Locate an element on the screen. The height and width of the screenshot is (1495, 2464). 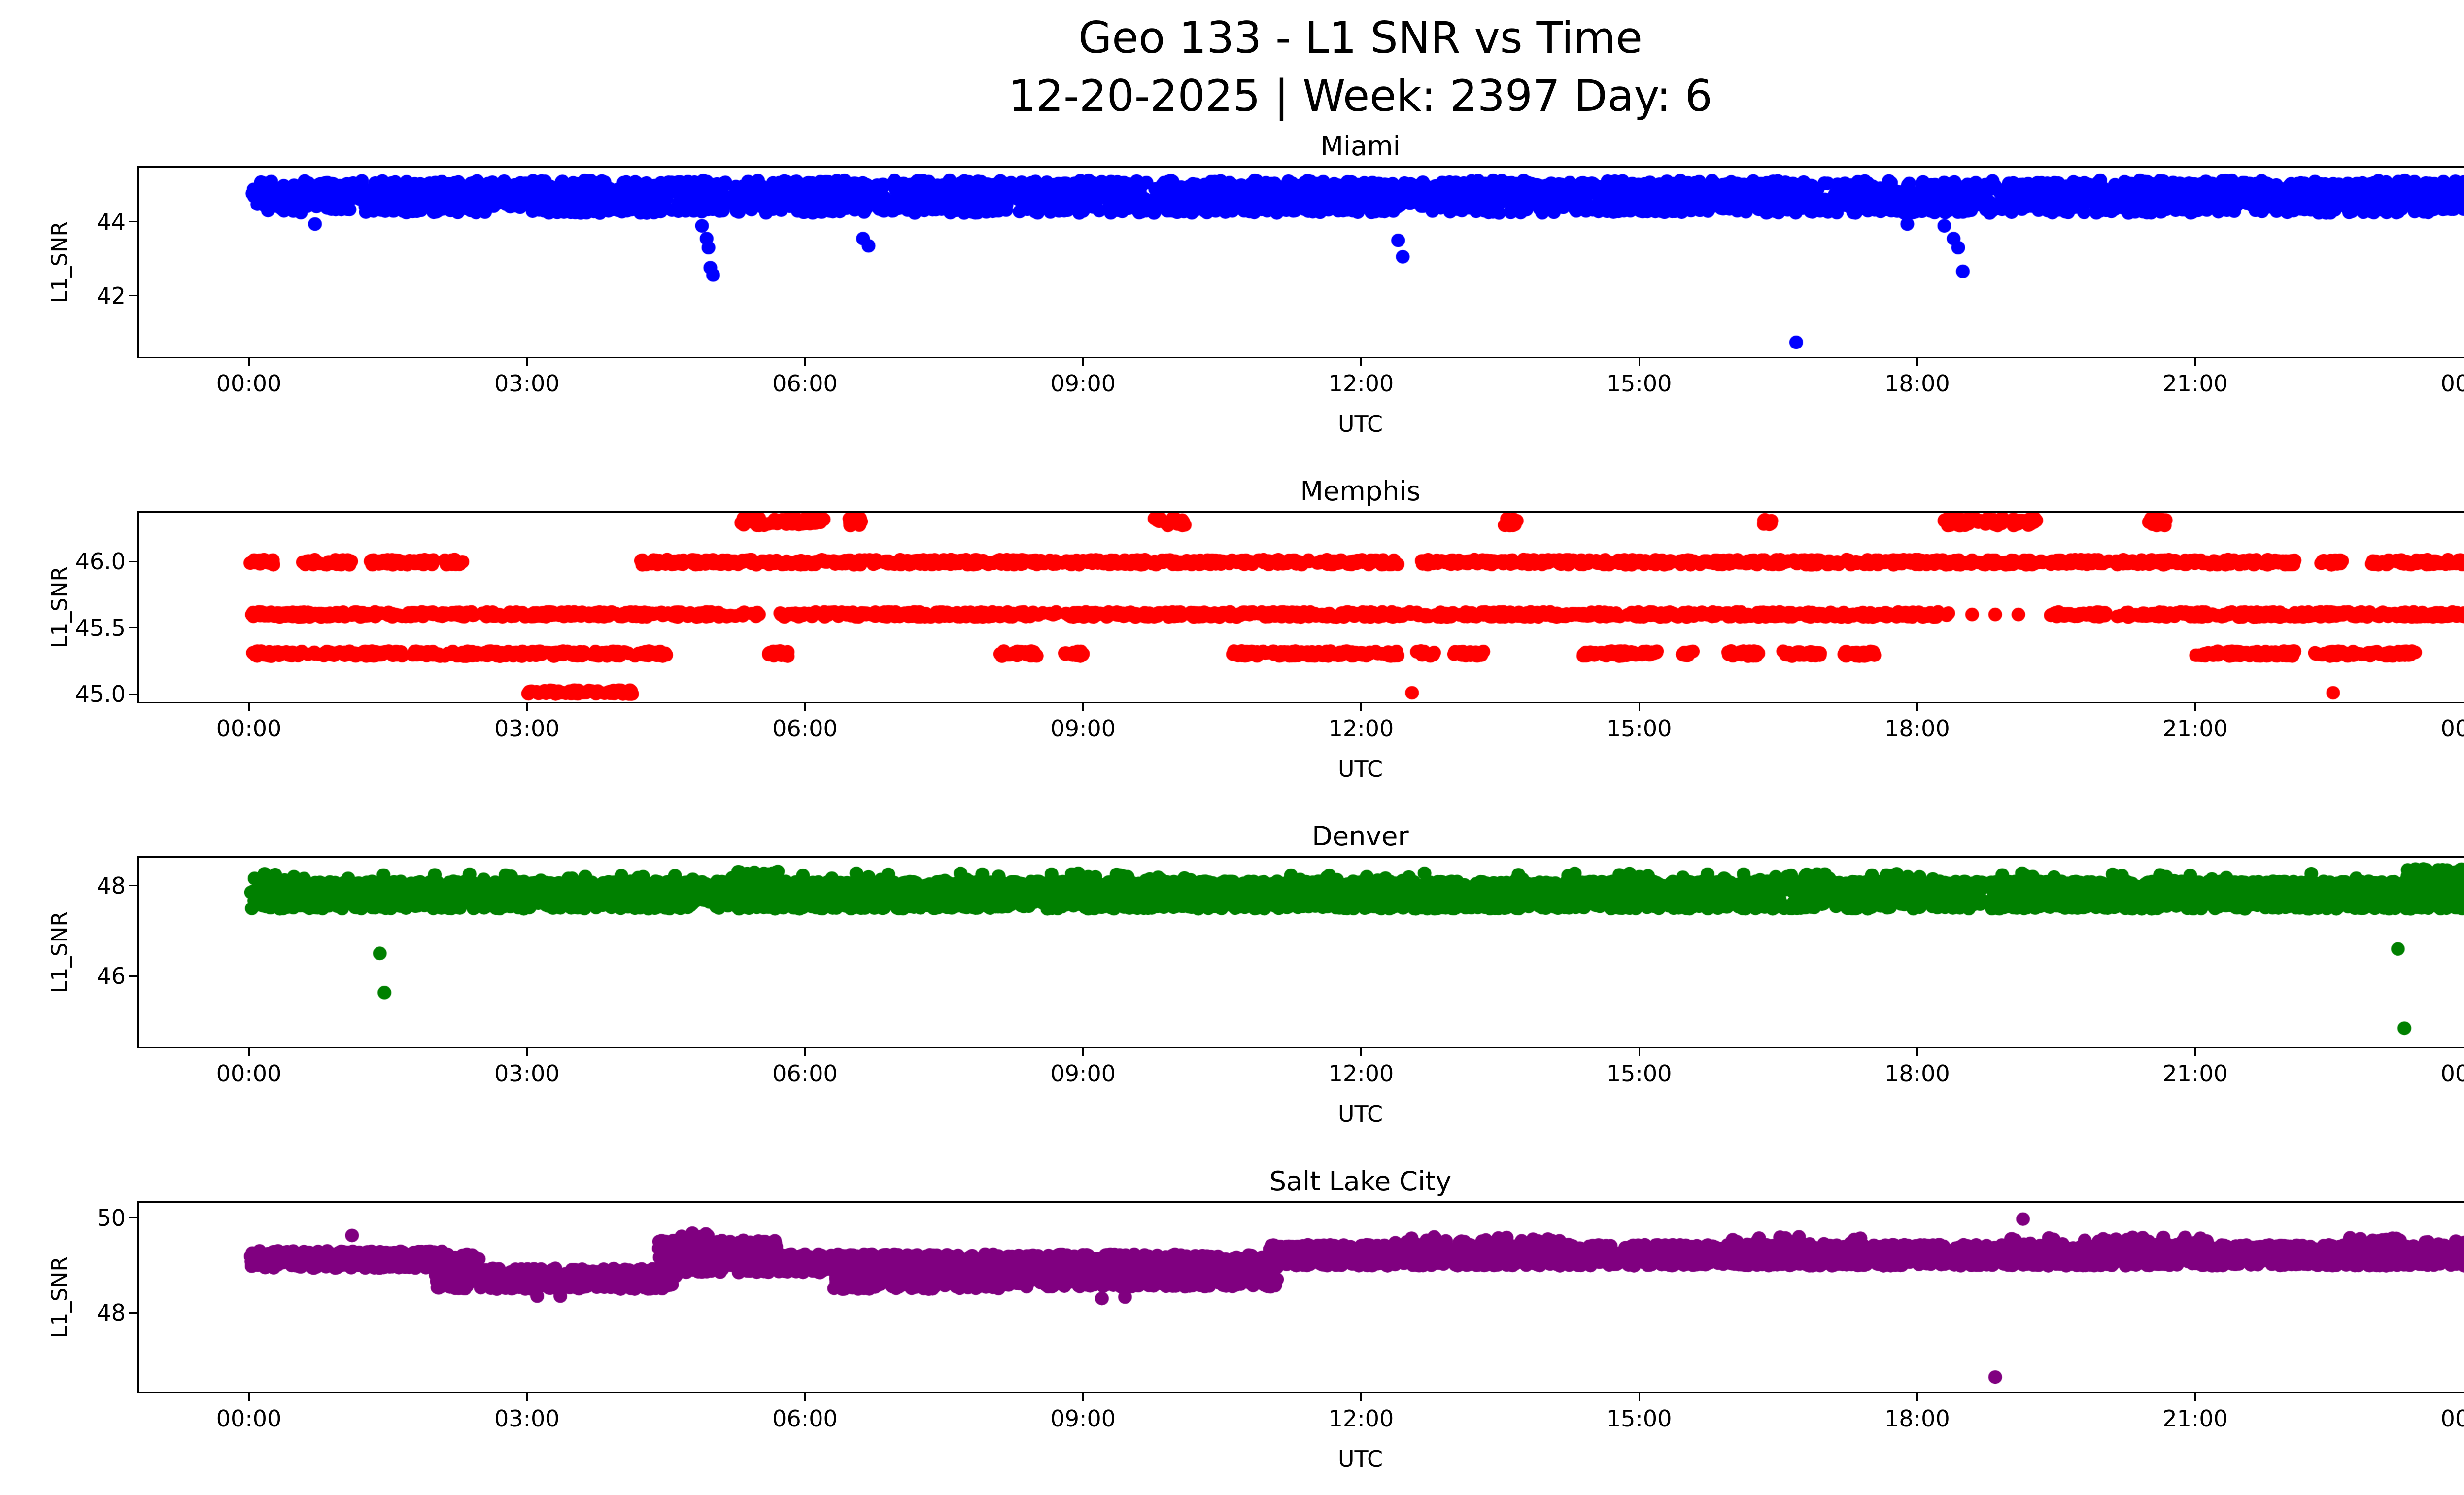
figure-title-line2: 12-20-2025 | Week: 2397 Day: 6 is located at coordinates (1360, 95).